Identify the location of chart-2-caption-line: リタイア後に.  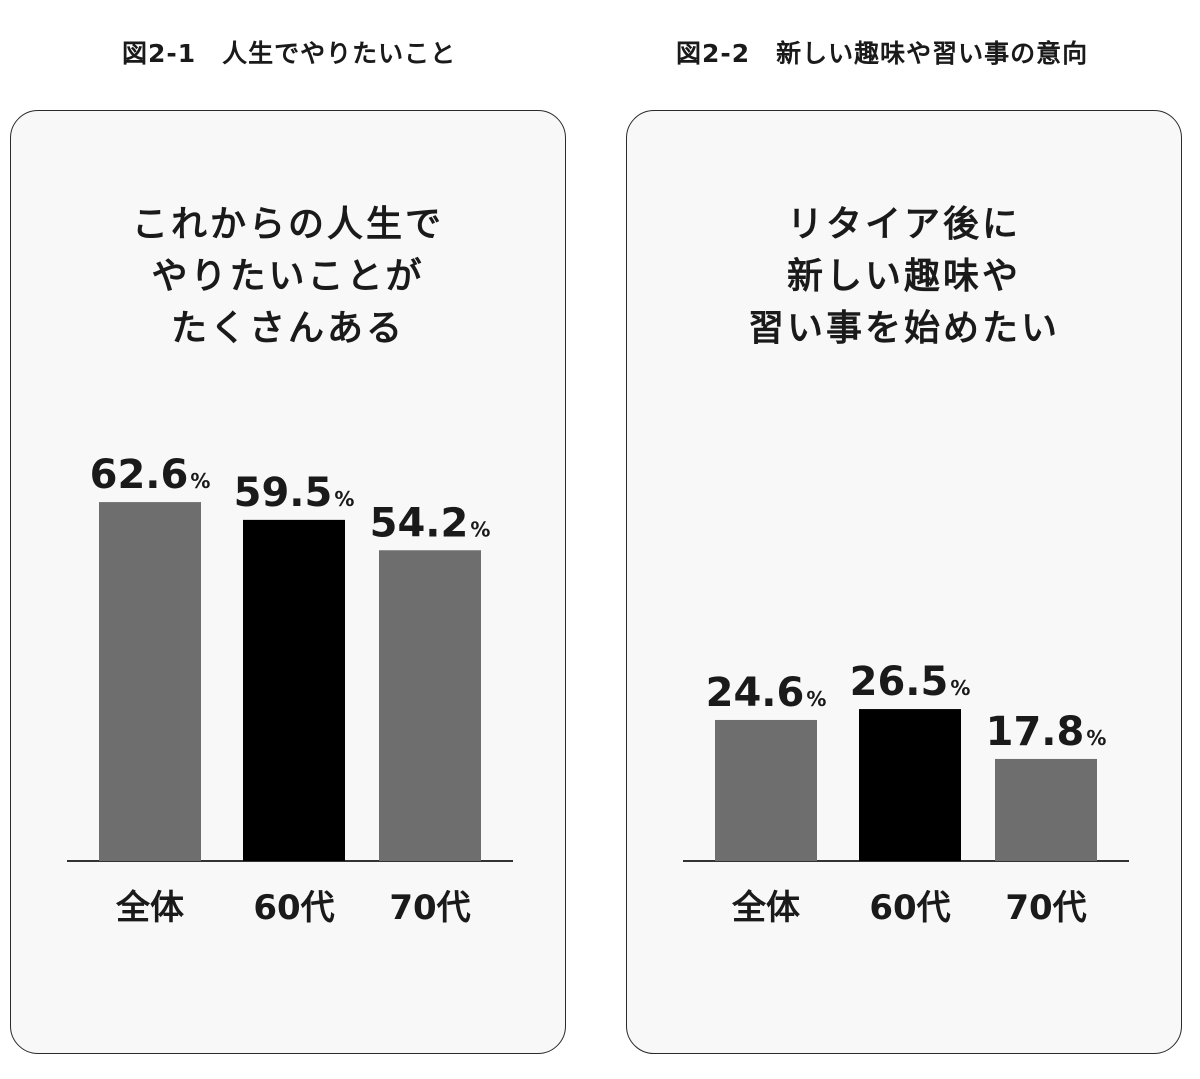
(903, 224).